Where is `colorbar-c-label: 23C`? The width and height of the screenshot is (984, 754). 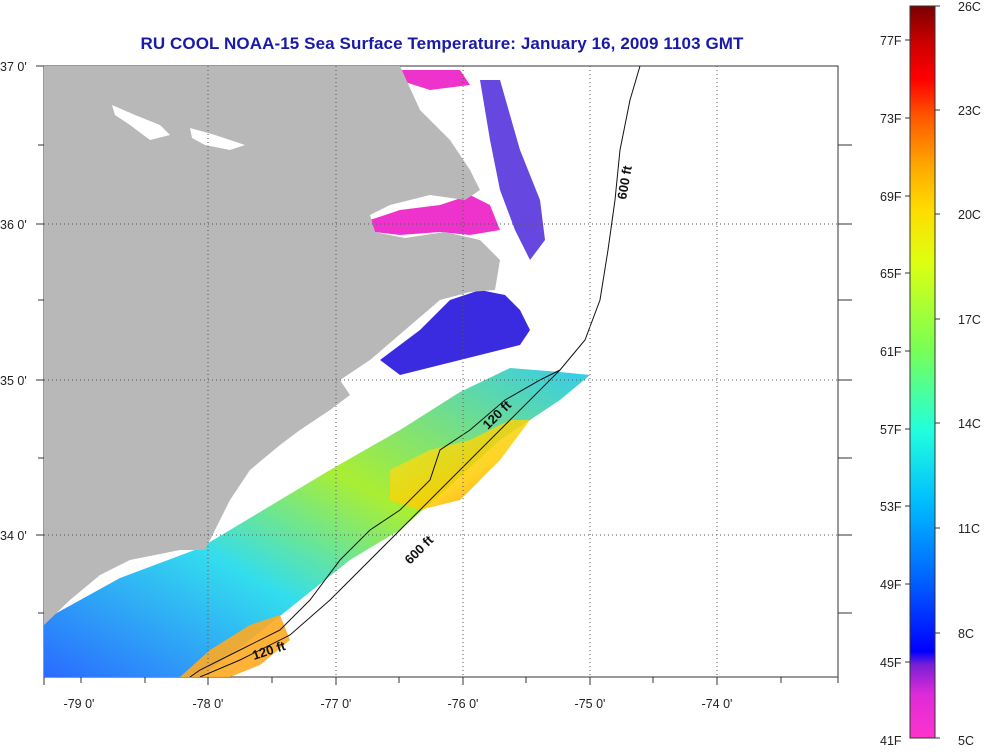
colorbar-c-label: 23C is located at coordinates (969, 111).